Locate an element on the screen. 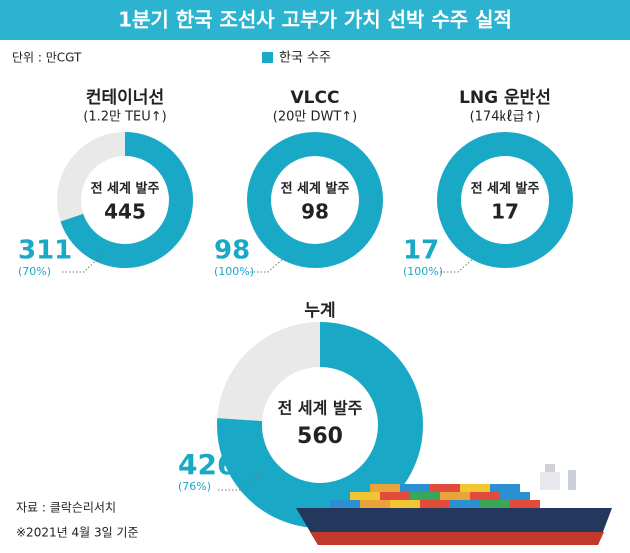  donut-subtitle: (20만 DWT↑) is located at coordinates (315, 117).